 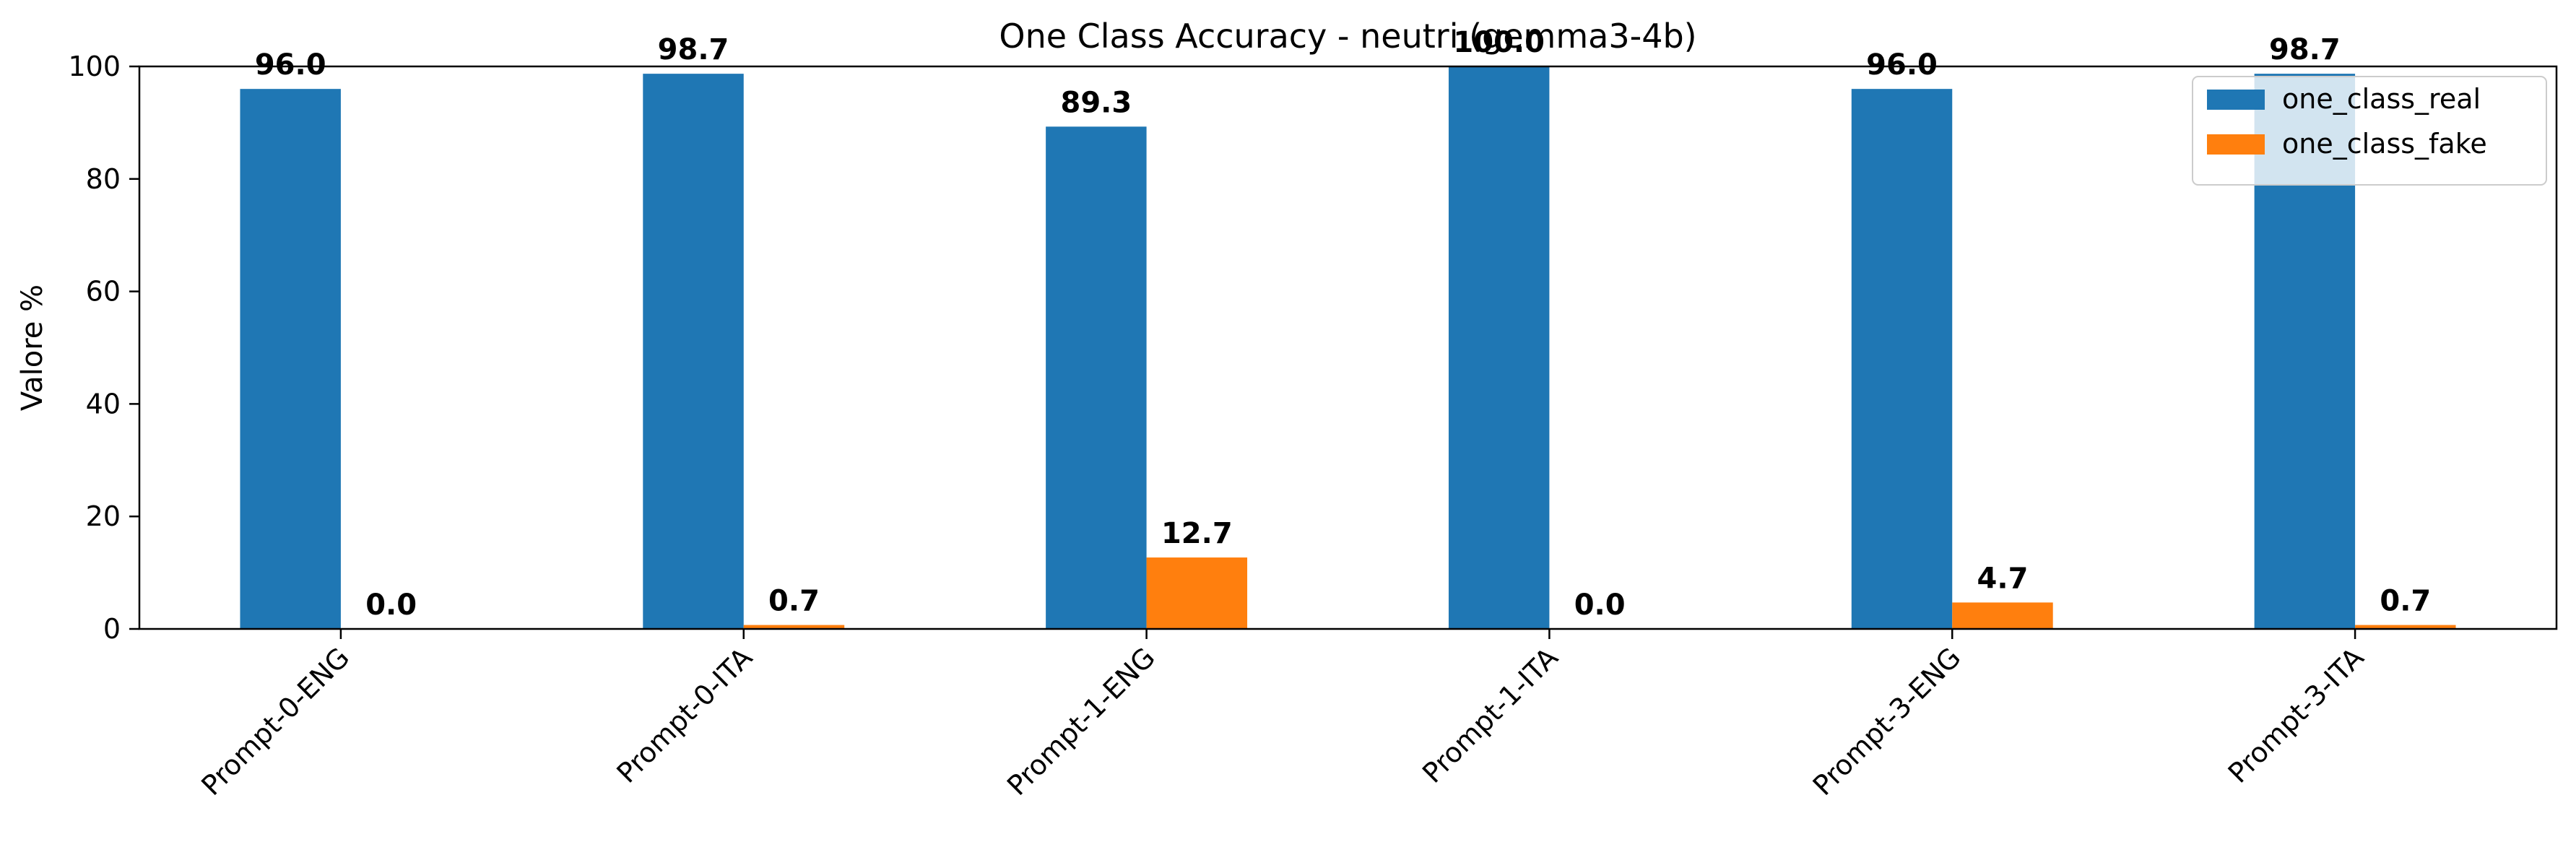 I want to click on x-tick-label: Prompt-1-ENG, so click(x=1081, y=721).